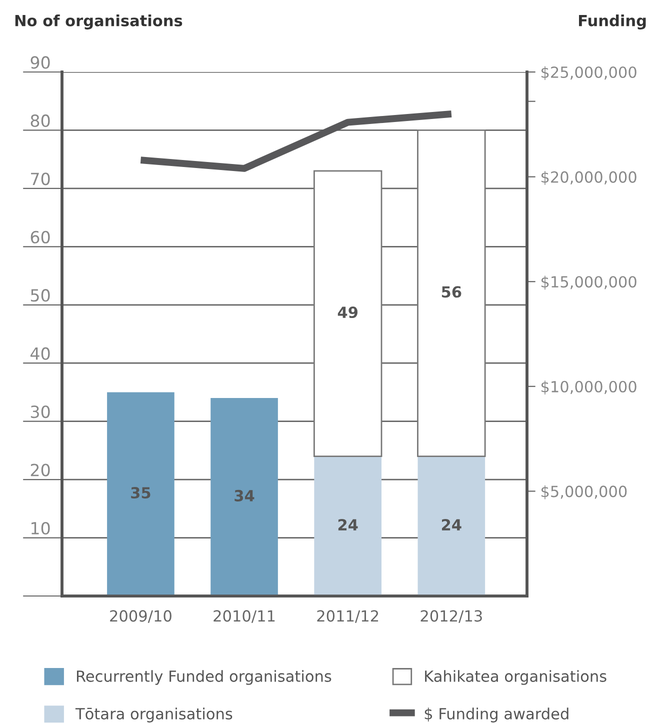 The width and height of the screenshot is (652, 724). I want to click on y-tick-label: 10, so click(41, 528).